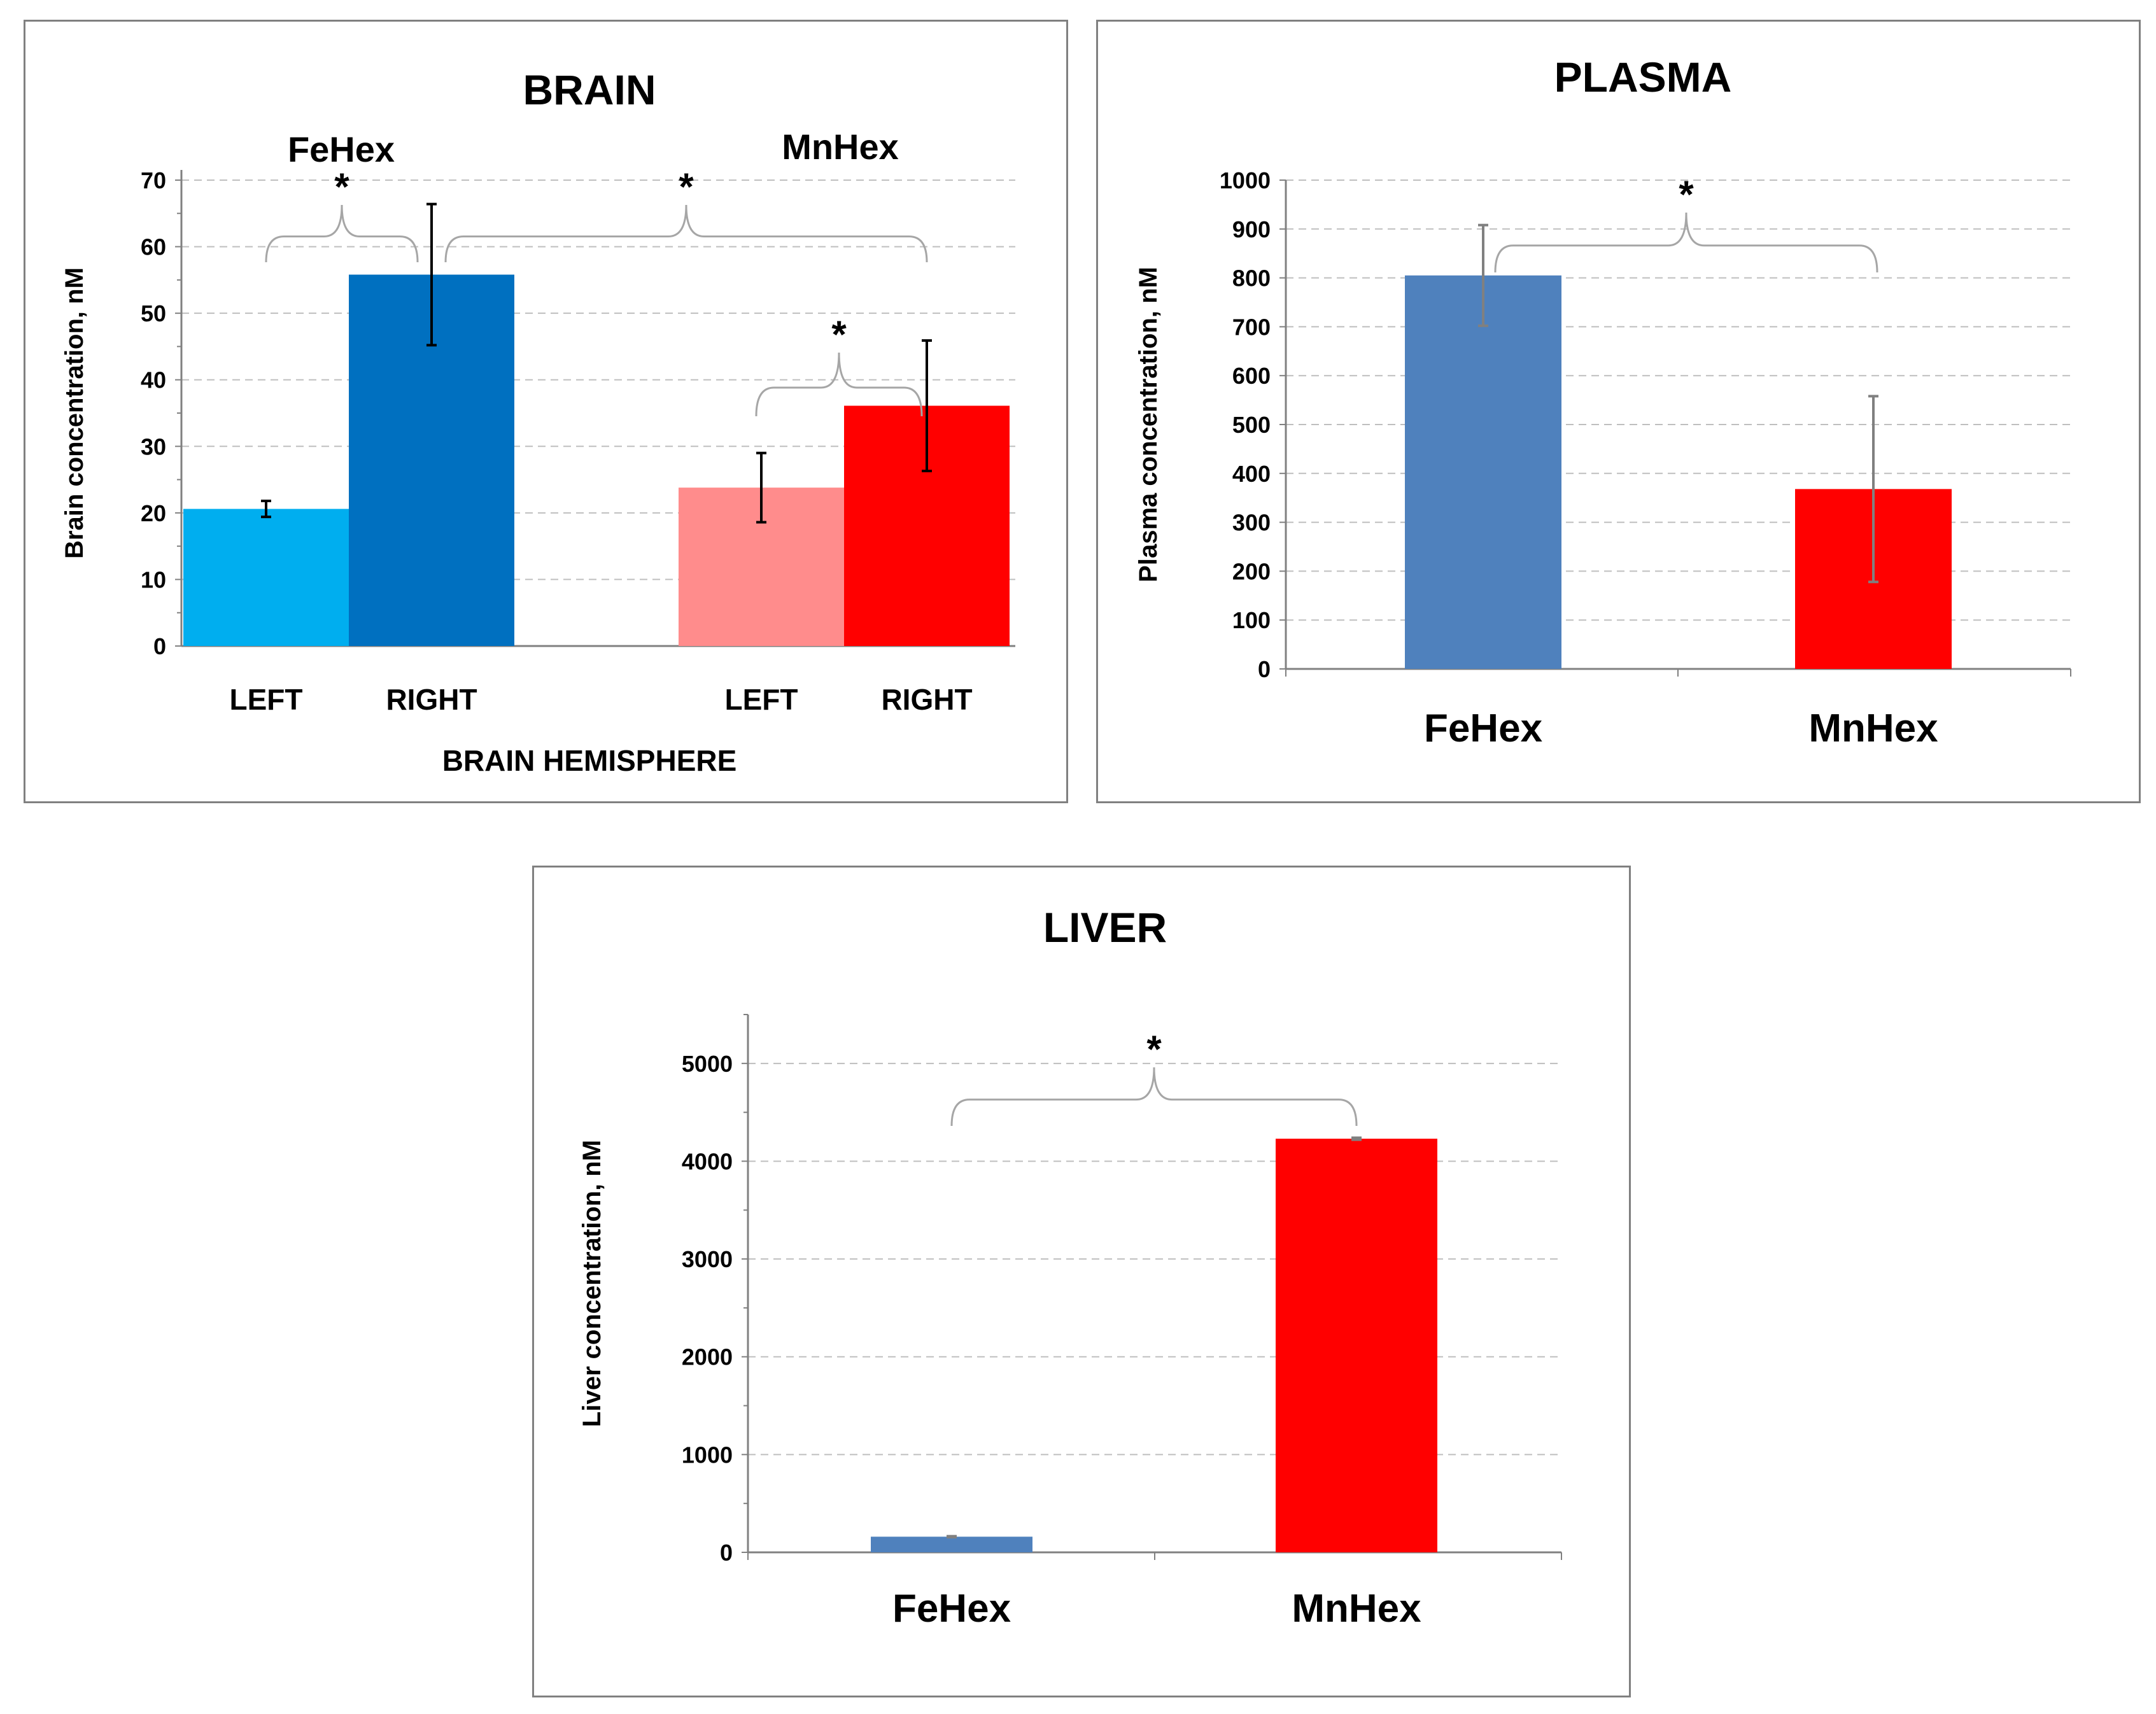 The width and height of the screenshot is (2156, 1714). What do you see at coordinates (707, 1455) in the screenshot?
I see `liver-y-tick-label: 1000` at bounding box center [707, 1455].